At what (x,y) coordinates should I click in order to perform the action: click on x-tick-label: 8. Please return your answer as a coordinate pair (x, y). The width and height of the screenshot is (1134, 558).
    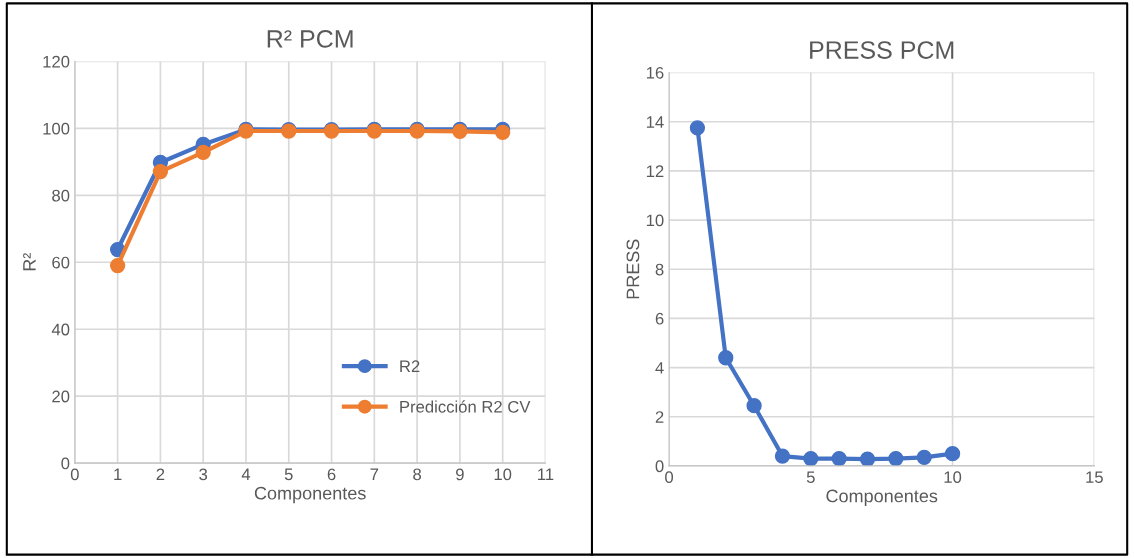
    Looking at the image, I should click on (417, 474).